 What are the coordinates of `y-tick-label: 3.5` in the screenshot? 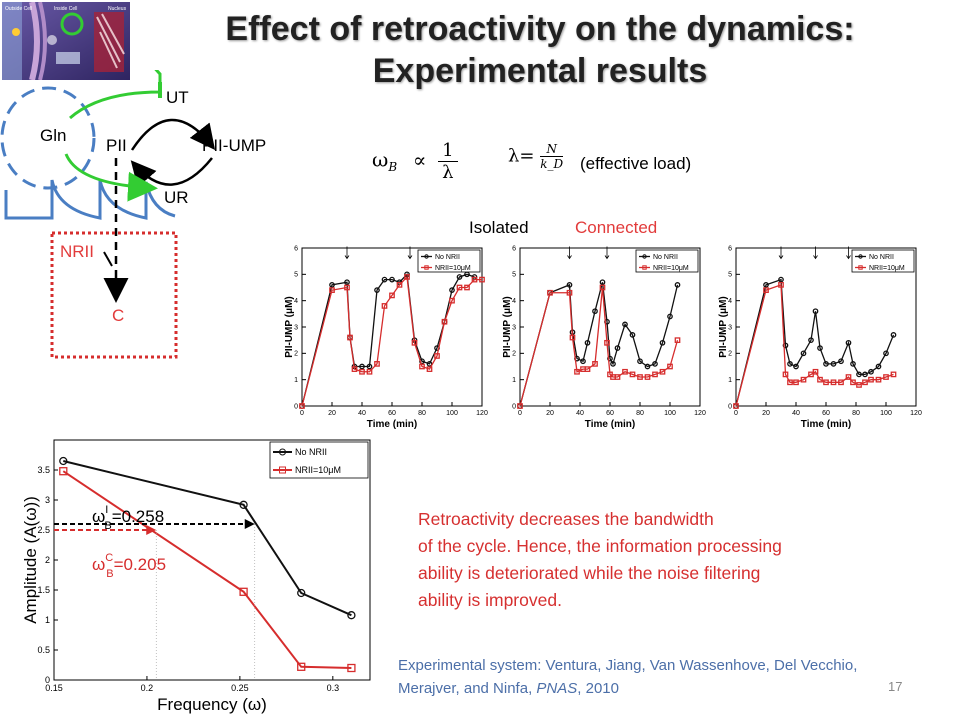 It's located at (43, 470).